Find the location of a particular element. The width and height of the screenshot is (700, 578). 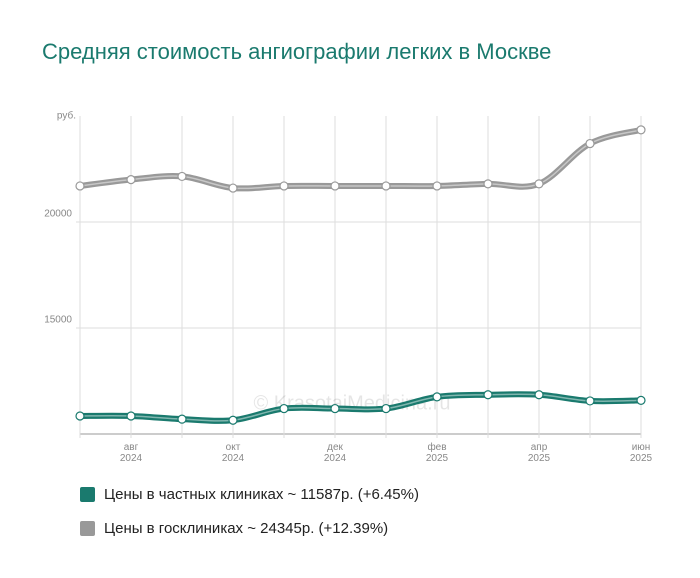

x-tick-label: апр 2025 is located at coordinates (539, 453).